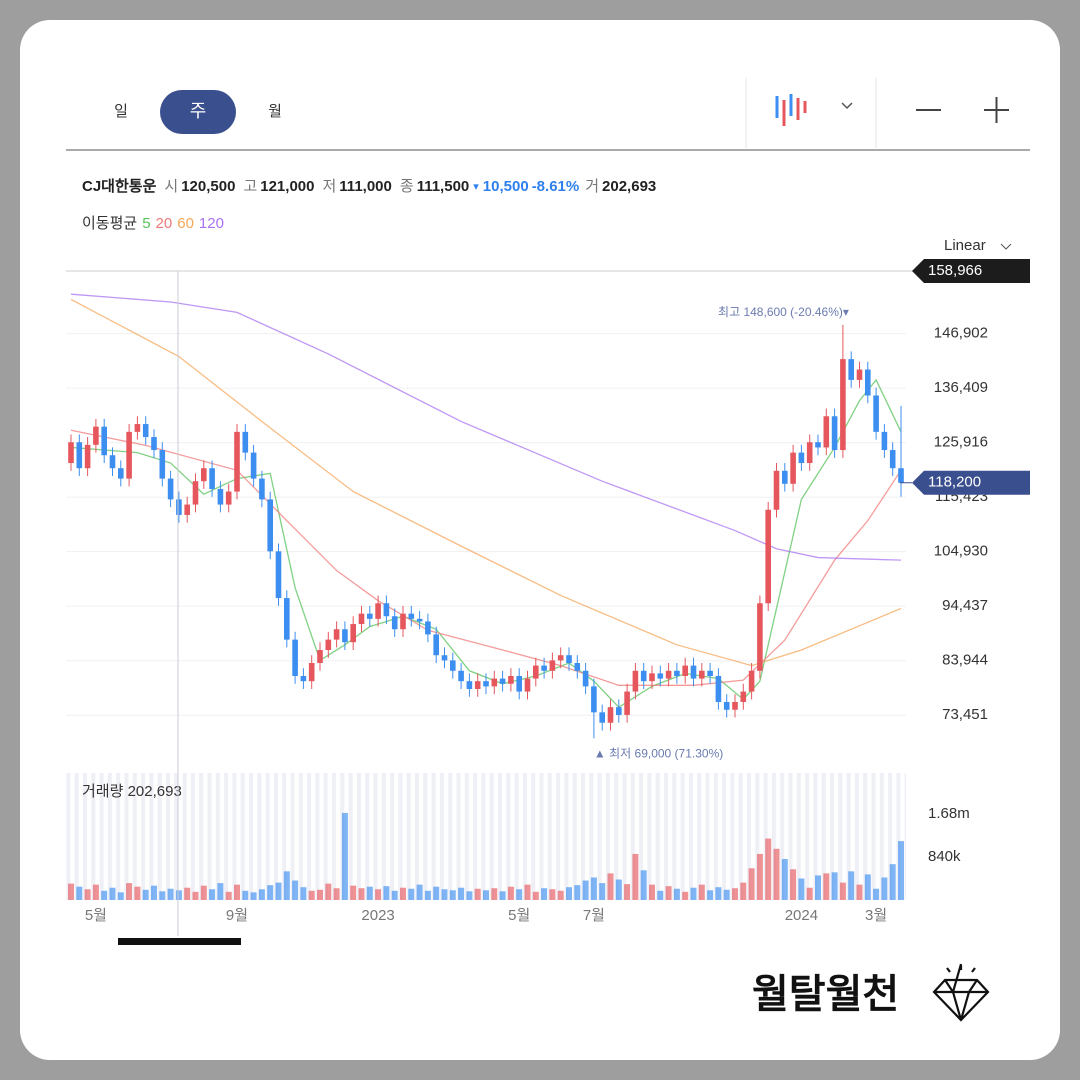 The width and height of the screenshot is (1080, 1080). Describe the element at coordinates (801, 915) in the screenshot. I see `x-tick-label: 2024` at that location.